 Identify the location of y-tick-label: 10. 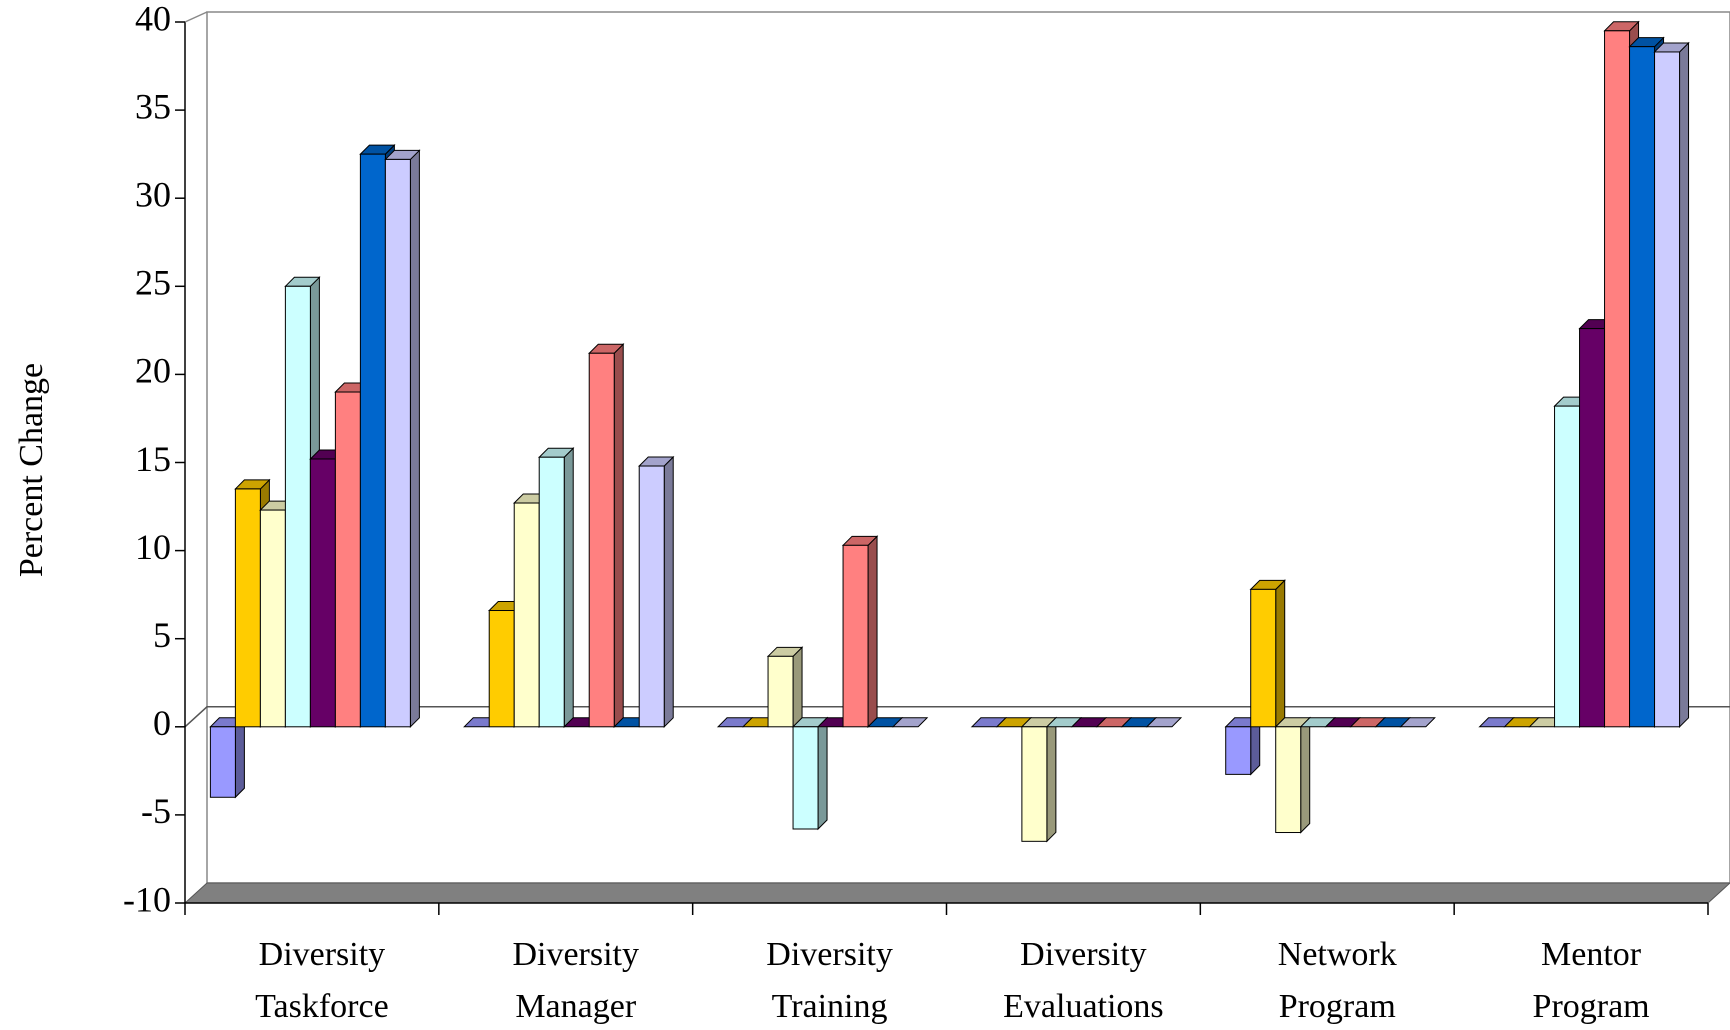
(153, 547).